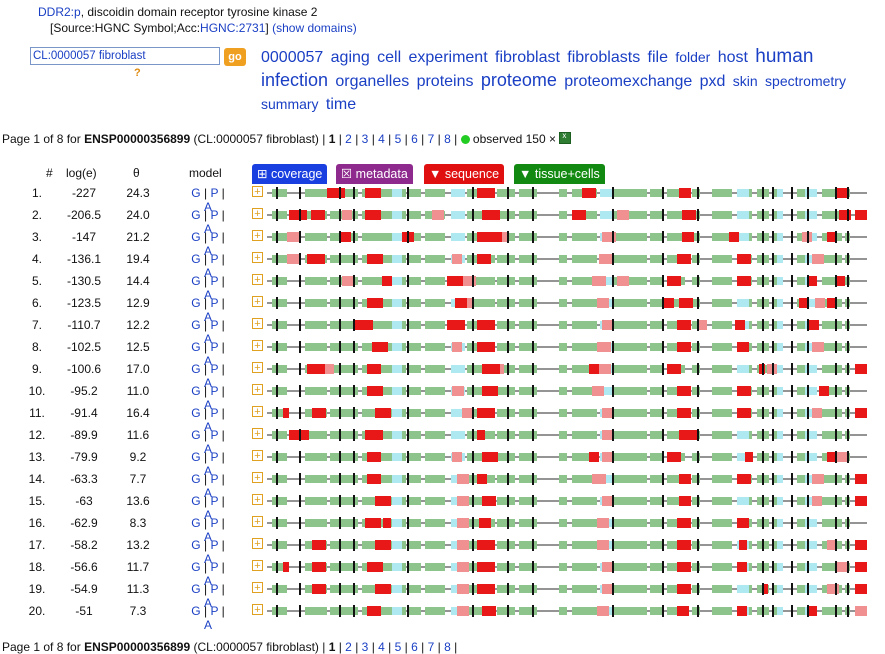 This screenshot has height=654, width=885. Describe the element at coordinates (784, 56) in the screenshot. I see `tag-cloud-word: human` at that location.